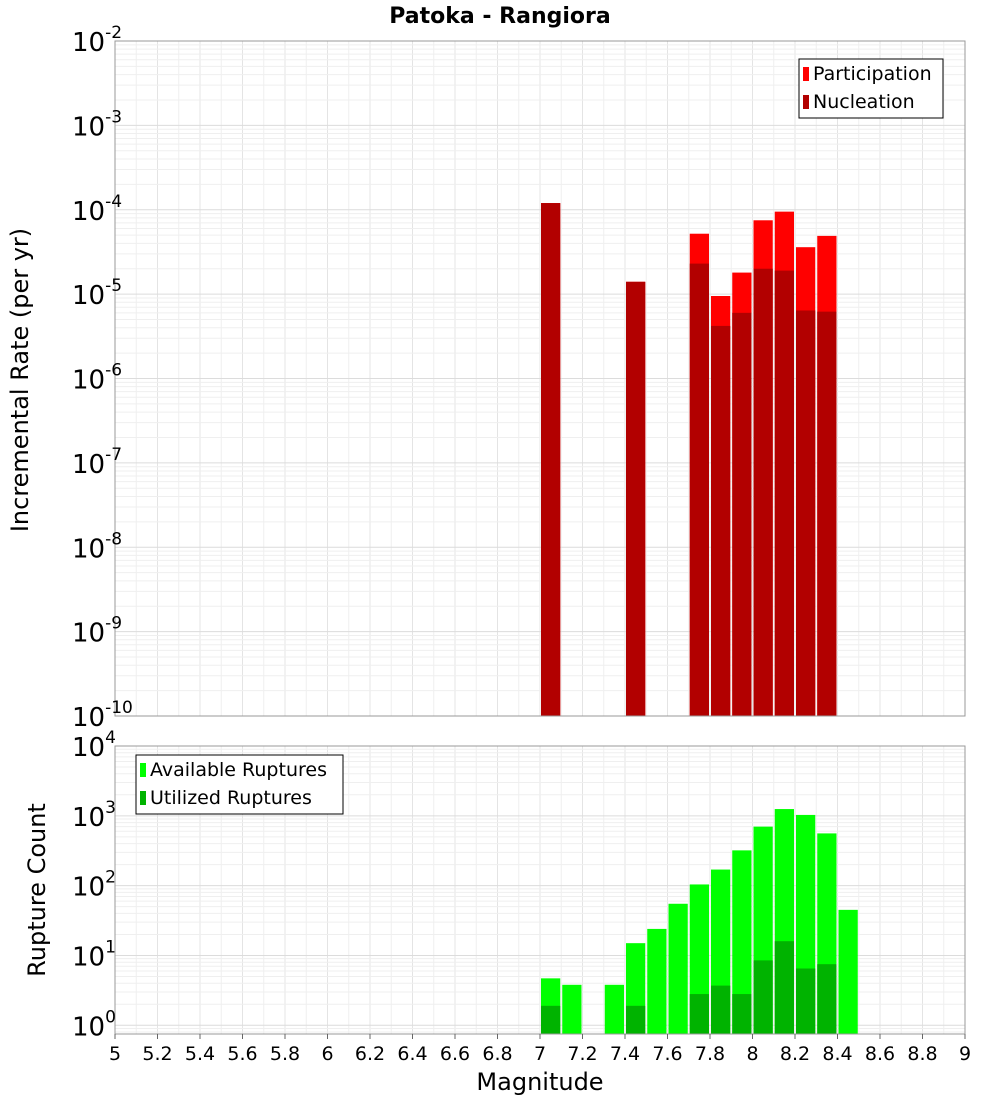  Describe the element at coordinates (837, 1054) in the screenshot. I see `x-tick-label: 8.4` at that location.